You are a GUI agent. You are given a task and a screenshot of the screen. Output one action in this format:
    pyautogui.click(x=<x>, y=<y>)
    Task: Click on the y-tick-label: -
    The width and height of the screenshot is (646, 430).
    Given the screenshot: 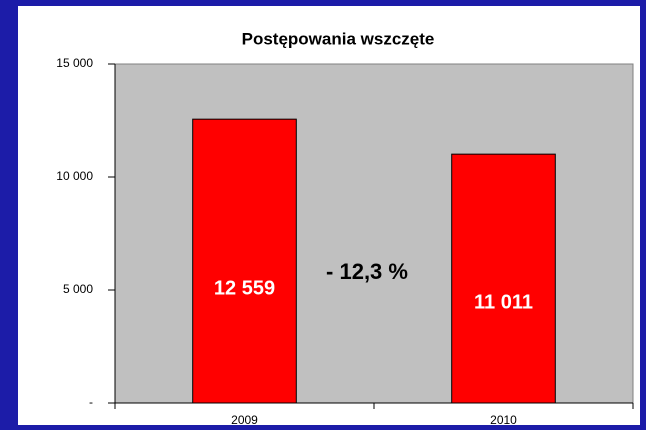 What is the action you would take?
    pyautogui.click(x=91, y=402)
    